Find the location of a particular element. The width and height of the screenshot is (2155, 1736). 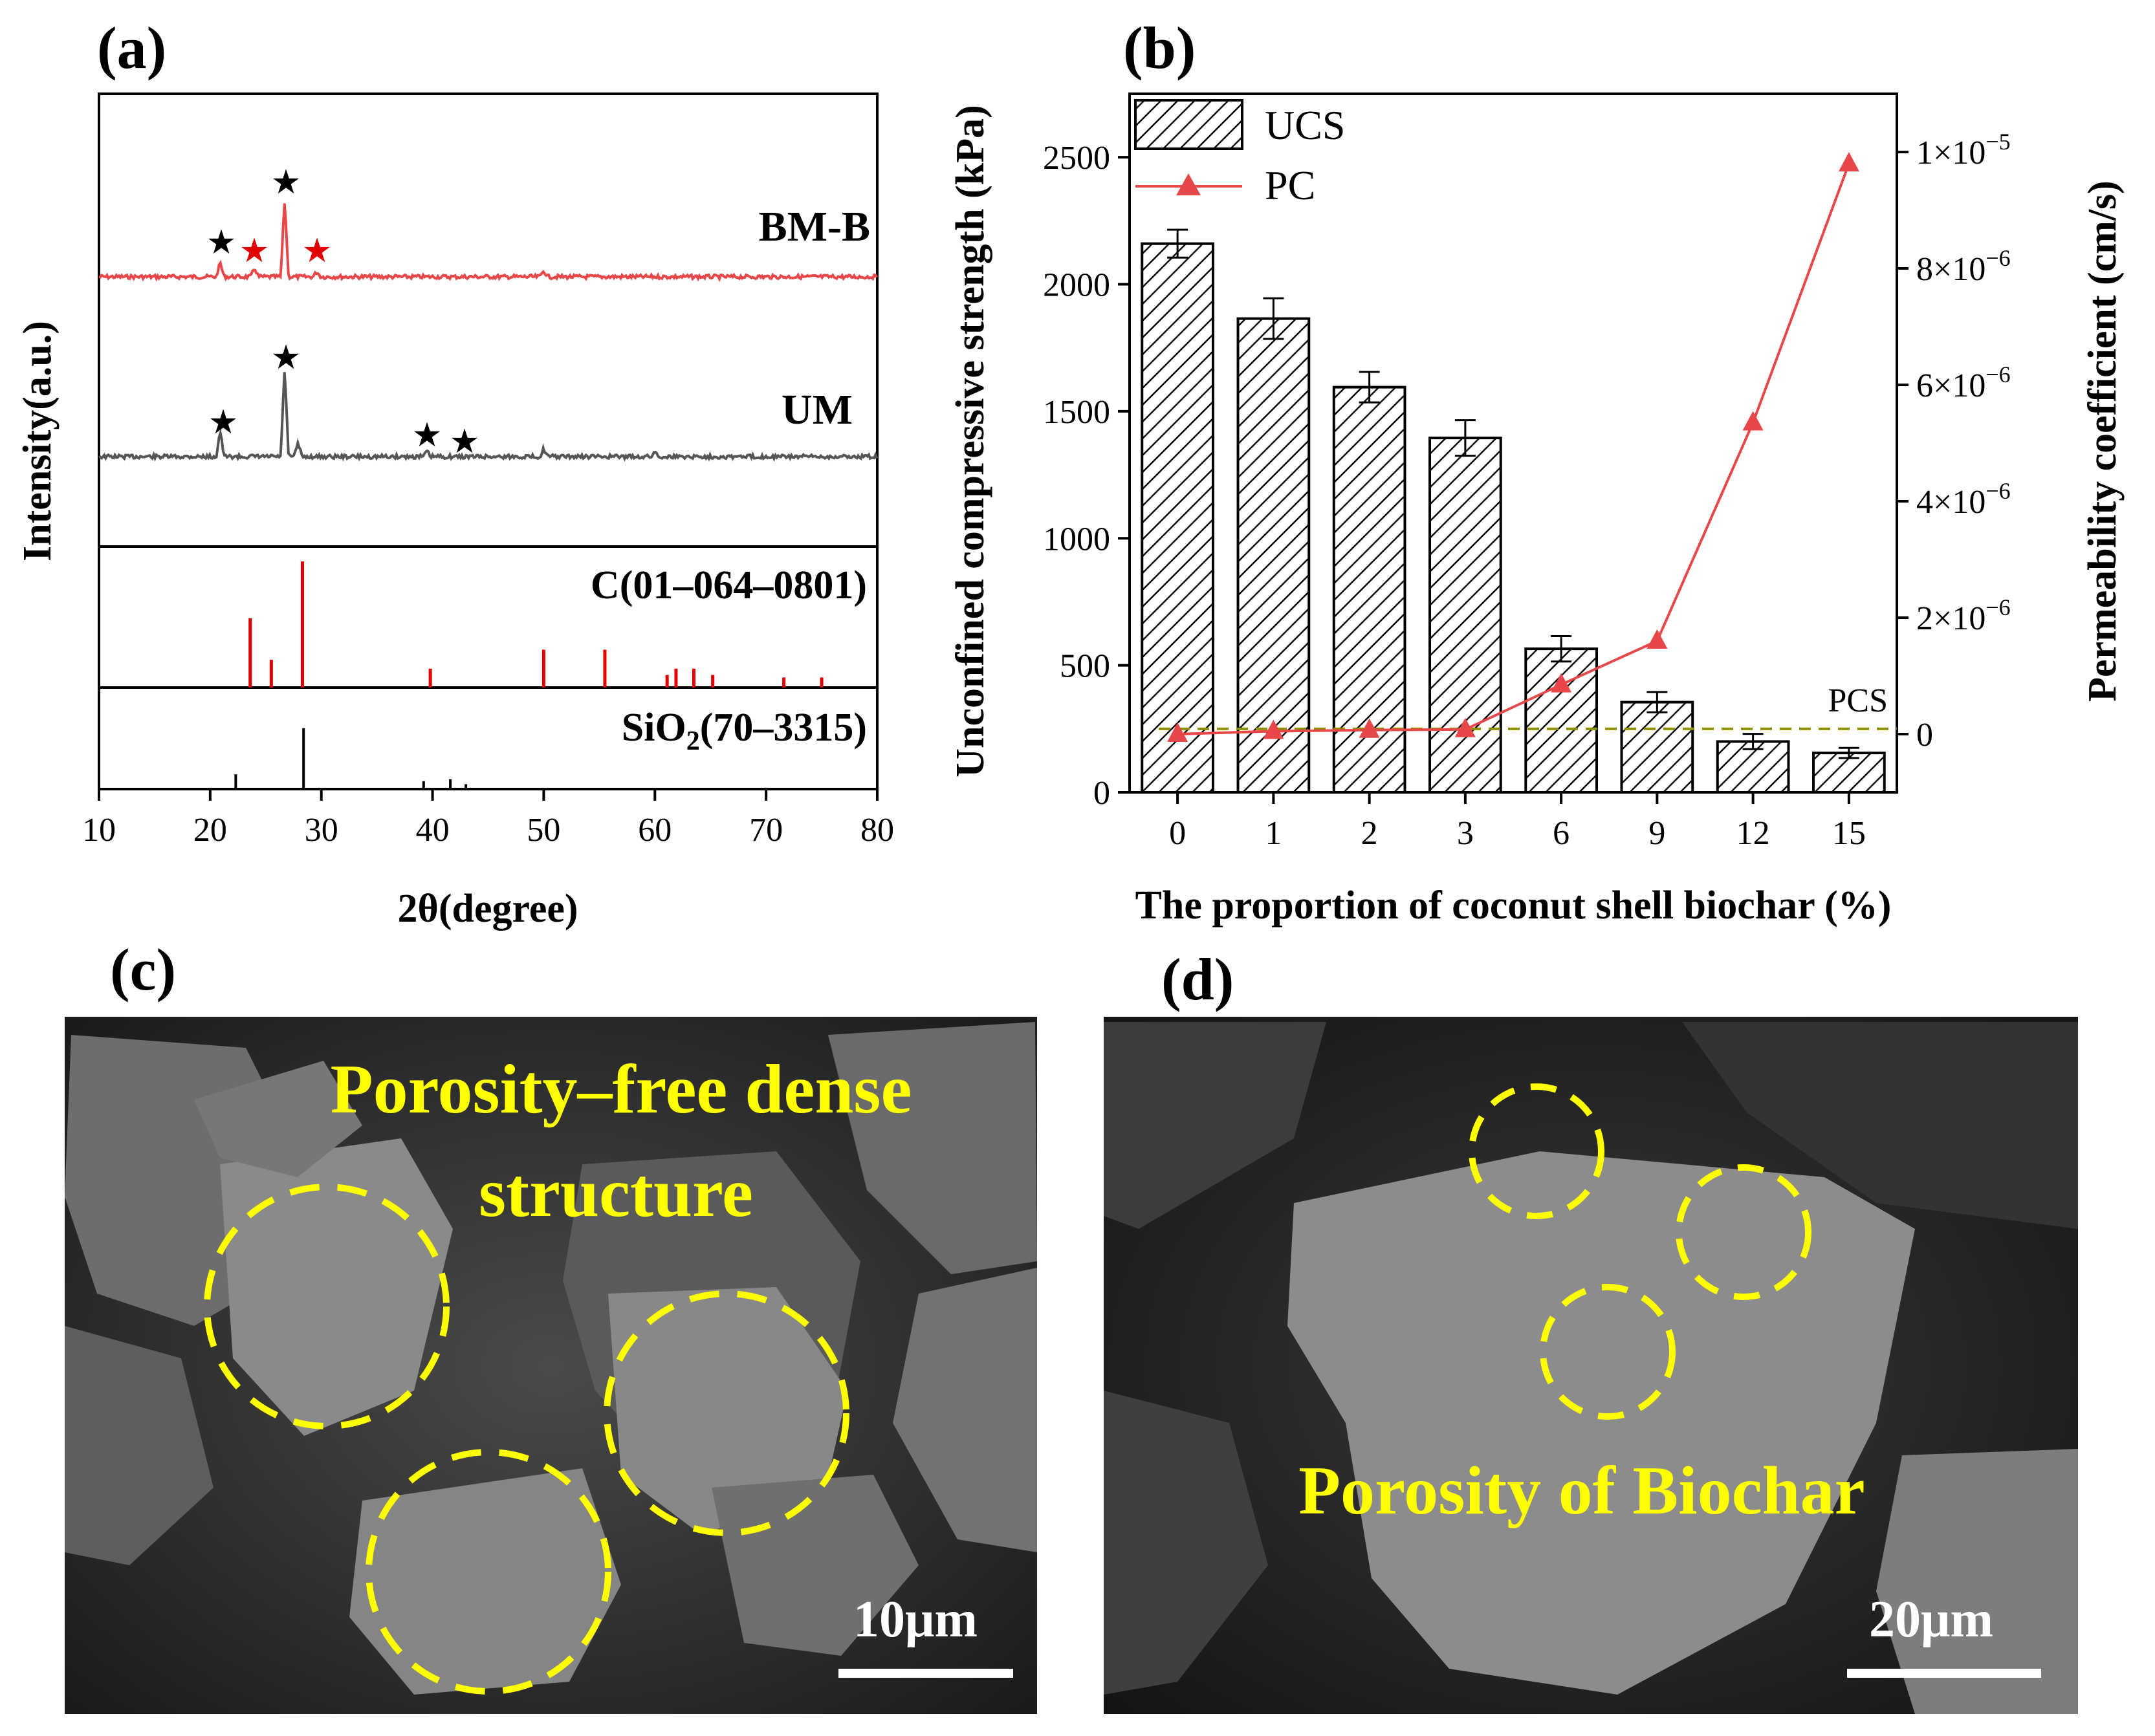

reference-c-label: C(01–064–0801) is located at coordinates (729, 585).